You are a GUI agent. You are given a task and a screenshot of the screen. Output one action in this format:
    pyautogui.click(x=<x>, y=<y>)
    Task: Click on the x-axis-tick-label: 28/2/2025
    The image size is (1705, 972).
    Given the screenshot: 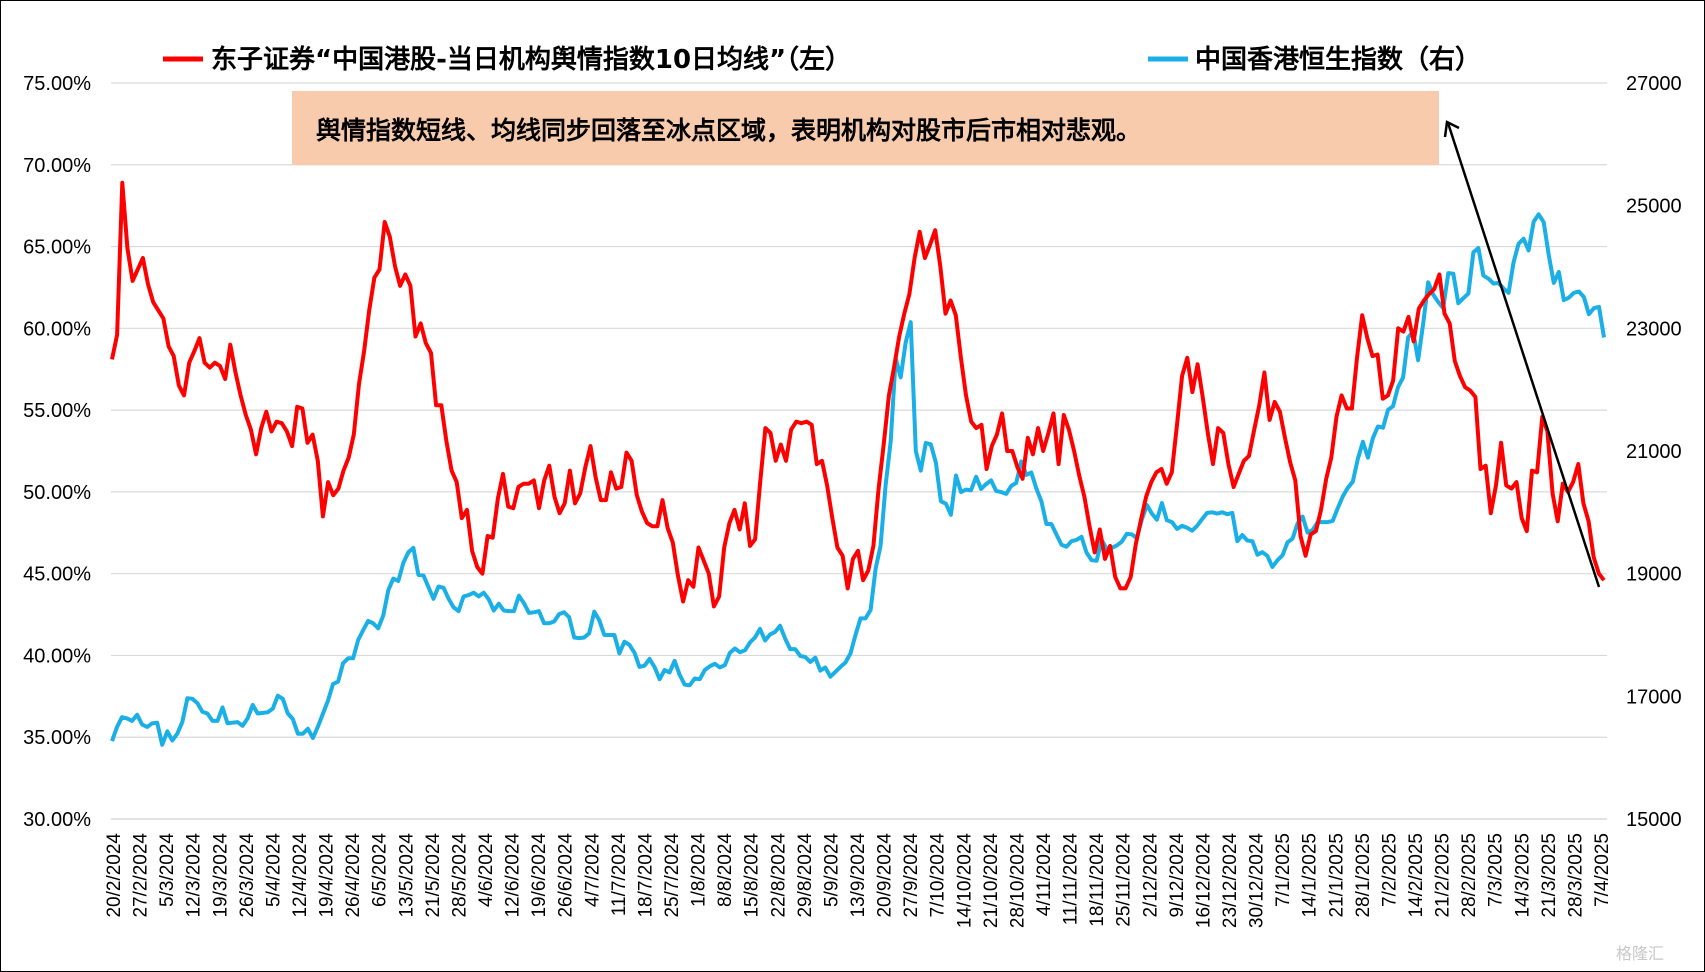 What is the action you would take?
    pyautogui.click(x=1469, y=875)
    